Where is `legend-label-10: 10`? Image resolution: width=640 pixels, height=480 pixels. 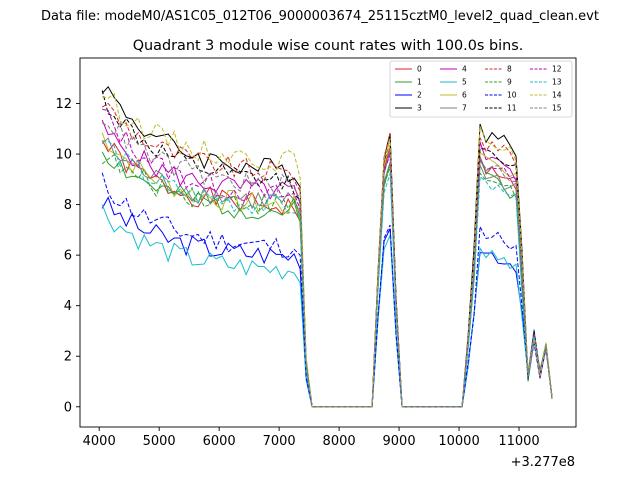 legend-label-10: 10 is located at coordinates (512, 95).